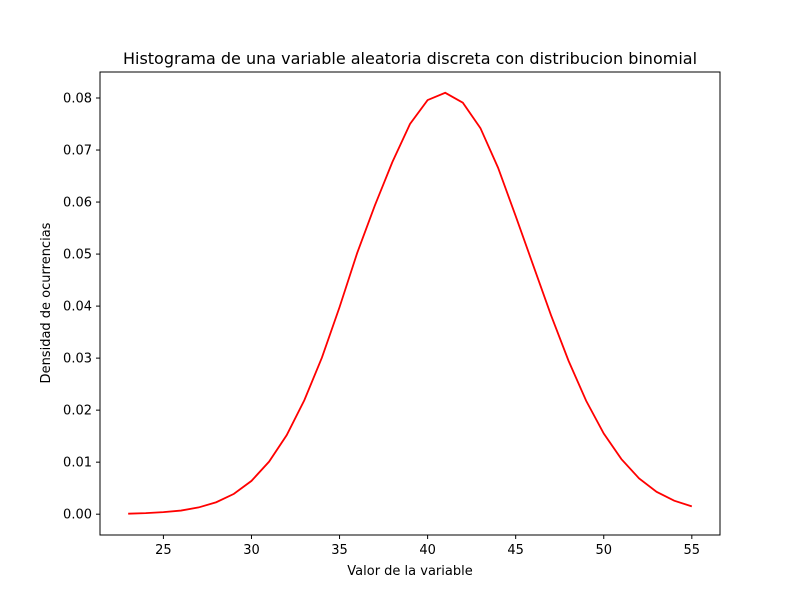  What do you see at coordinates (409, 571) in the screenshot?
I see `x-axis-label: Valor de la variable` at bounding box center [409, 571].